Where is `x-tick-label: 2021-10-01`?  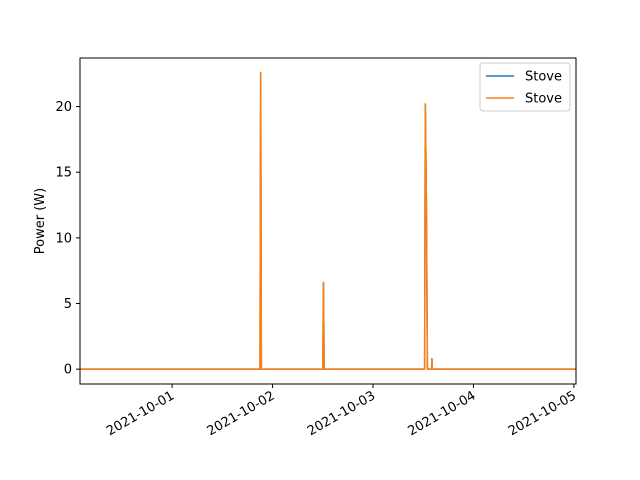
x-tick-label: 2021-10-01 is located at coordinates (140, 413).